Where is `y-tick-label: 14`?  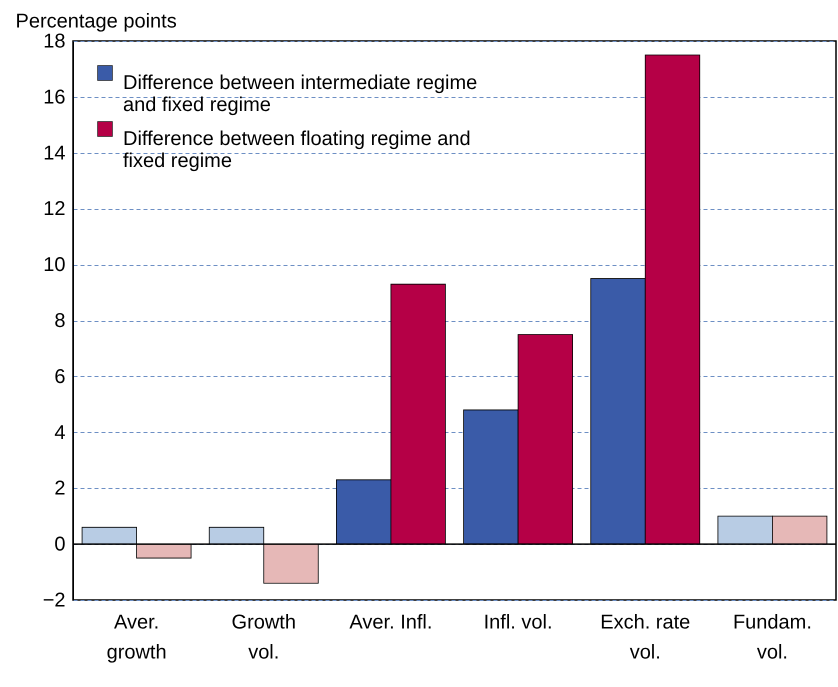 y-tick-label: 14 is located at coordinates (54, 153).